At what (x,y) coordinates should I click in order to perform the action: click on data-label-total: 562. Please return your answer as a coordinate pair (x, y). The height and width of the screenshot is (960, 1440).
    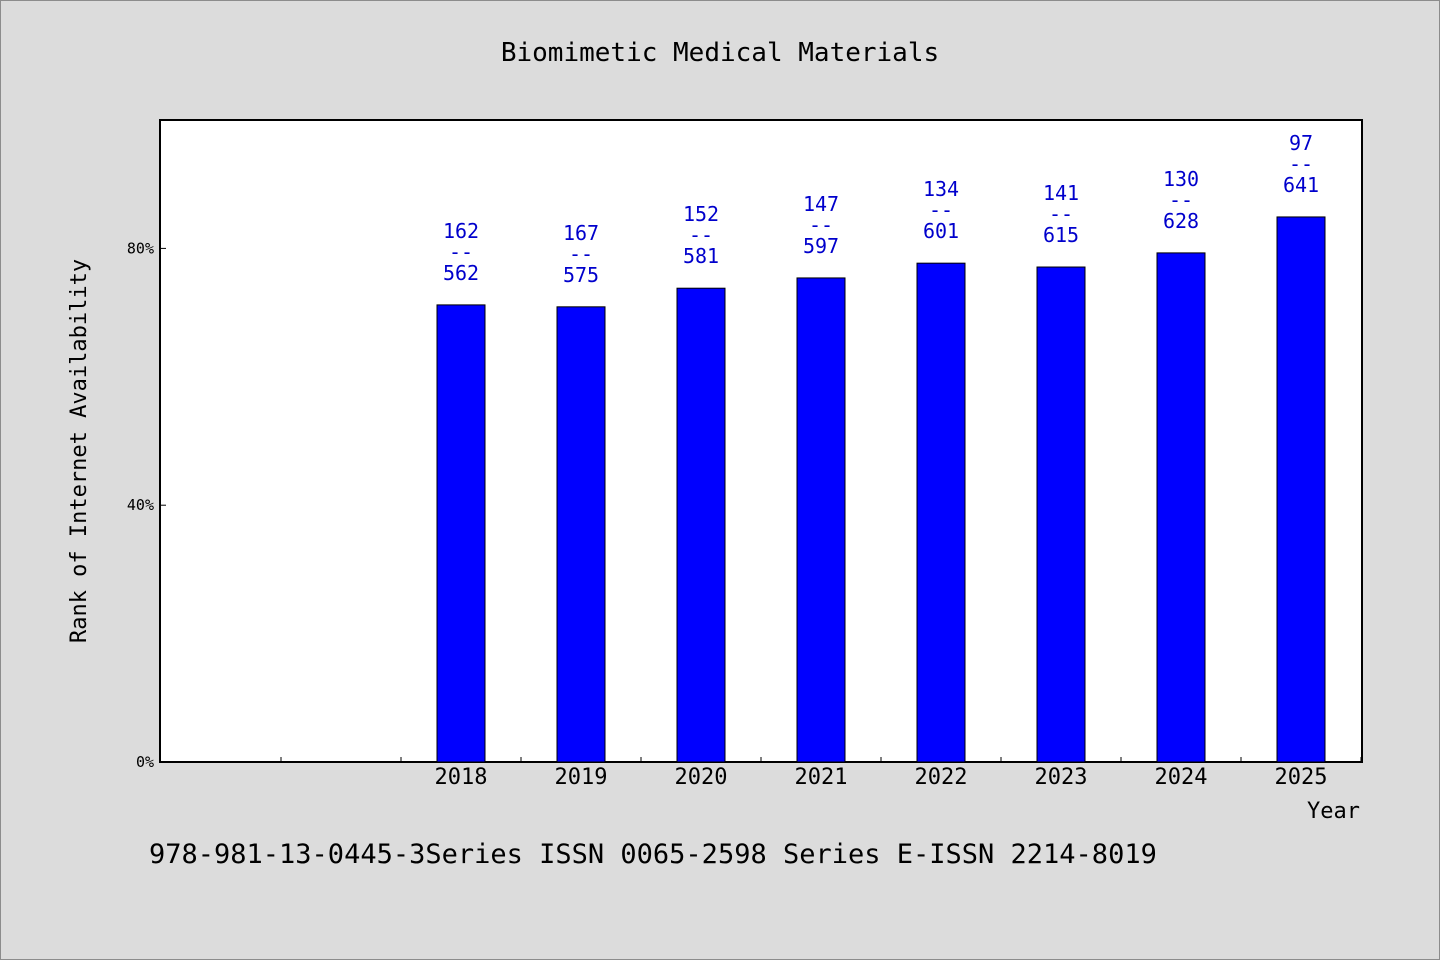
    Looking at the image, I should click on (461, 273).